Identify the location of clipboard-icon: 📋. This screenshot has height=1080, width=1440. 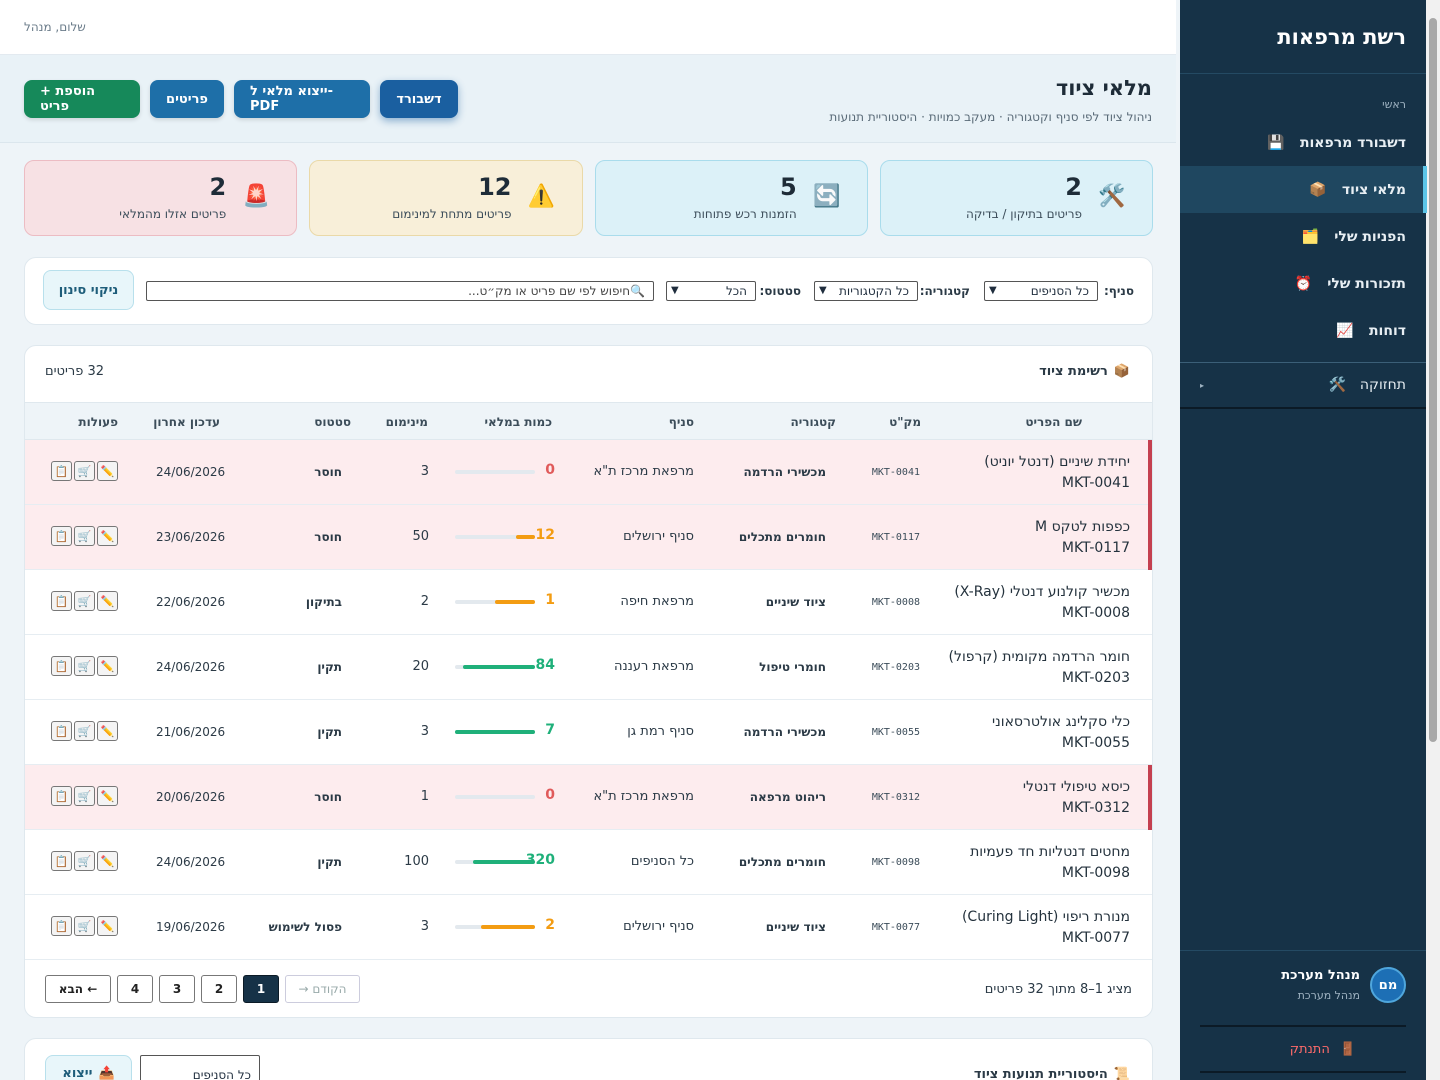
(61, 601).